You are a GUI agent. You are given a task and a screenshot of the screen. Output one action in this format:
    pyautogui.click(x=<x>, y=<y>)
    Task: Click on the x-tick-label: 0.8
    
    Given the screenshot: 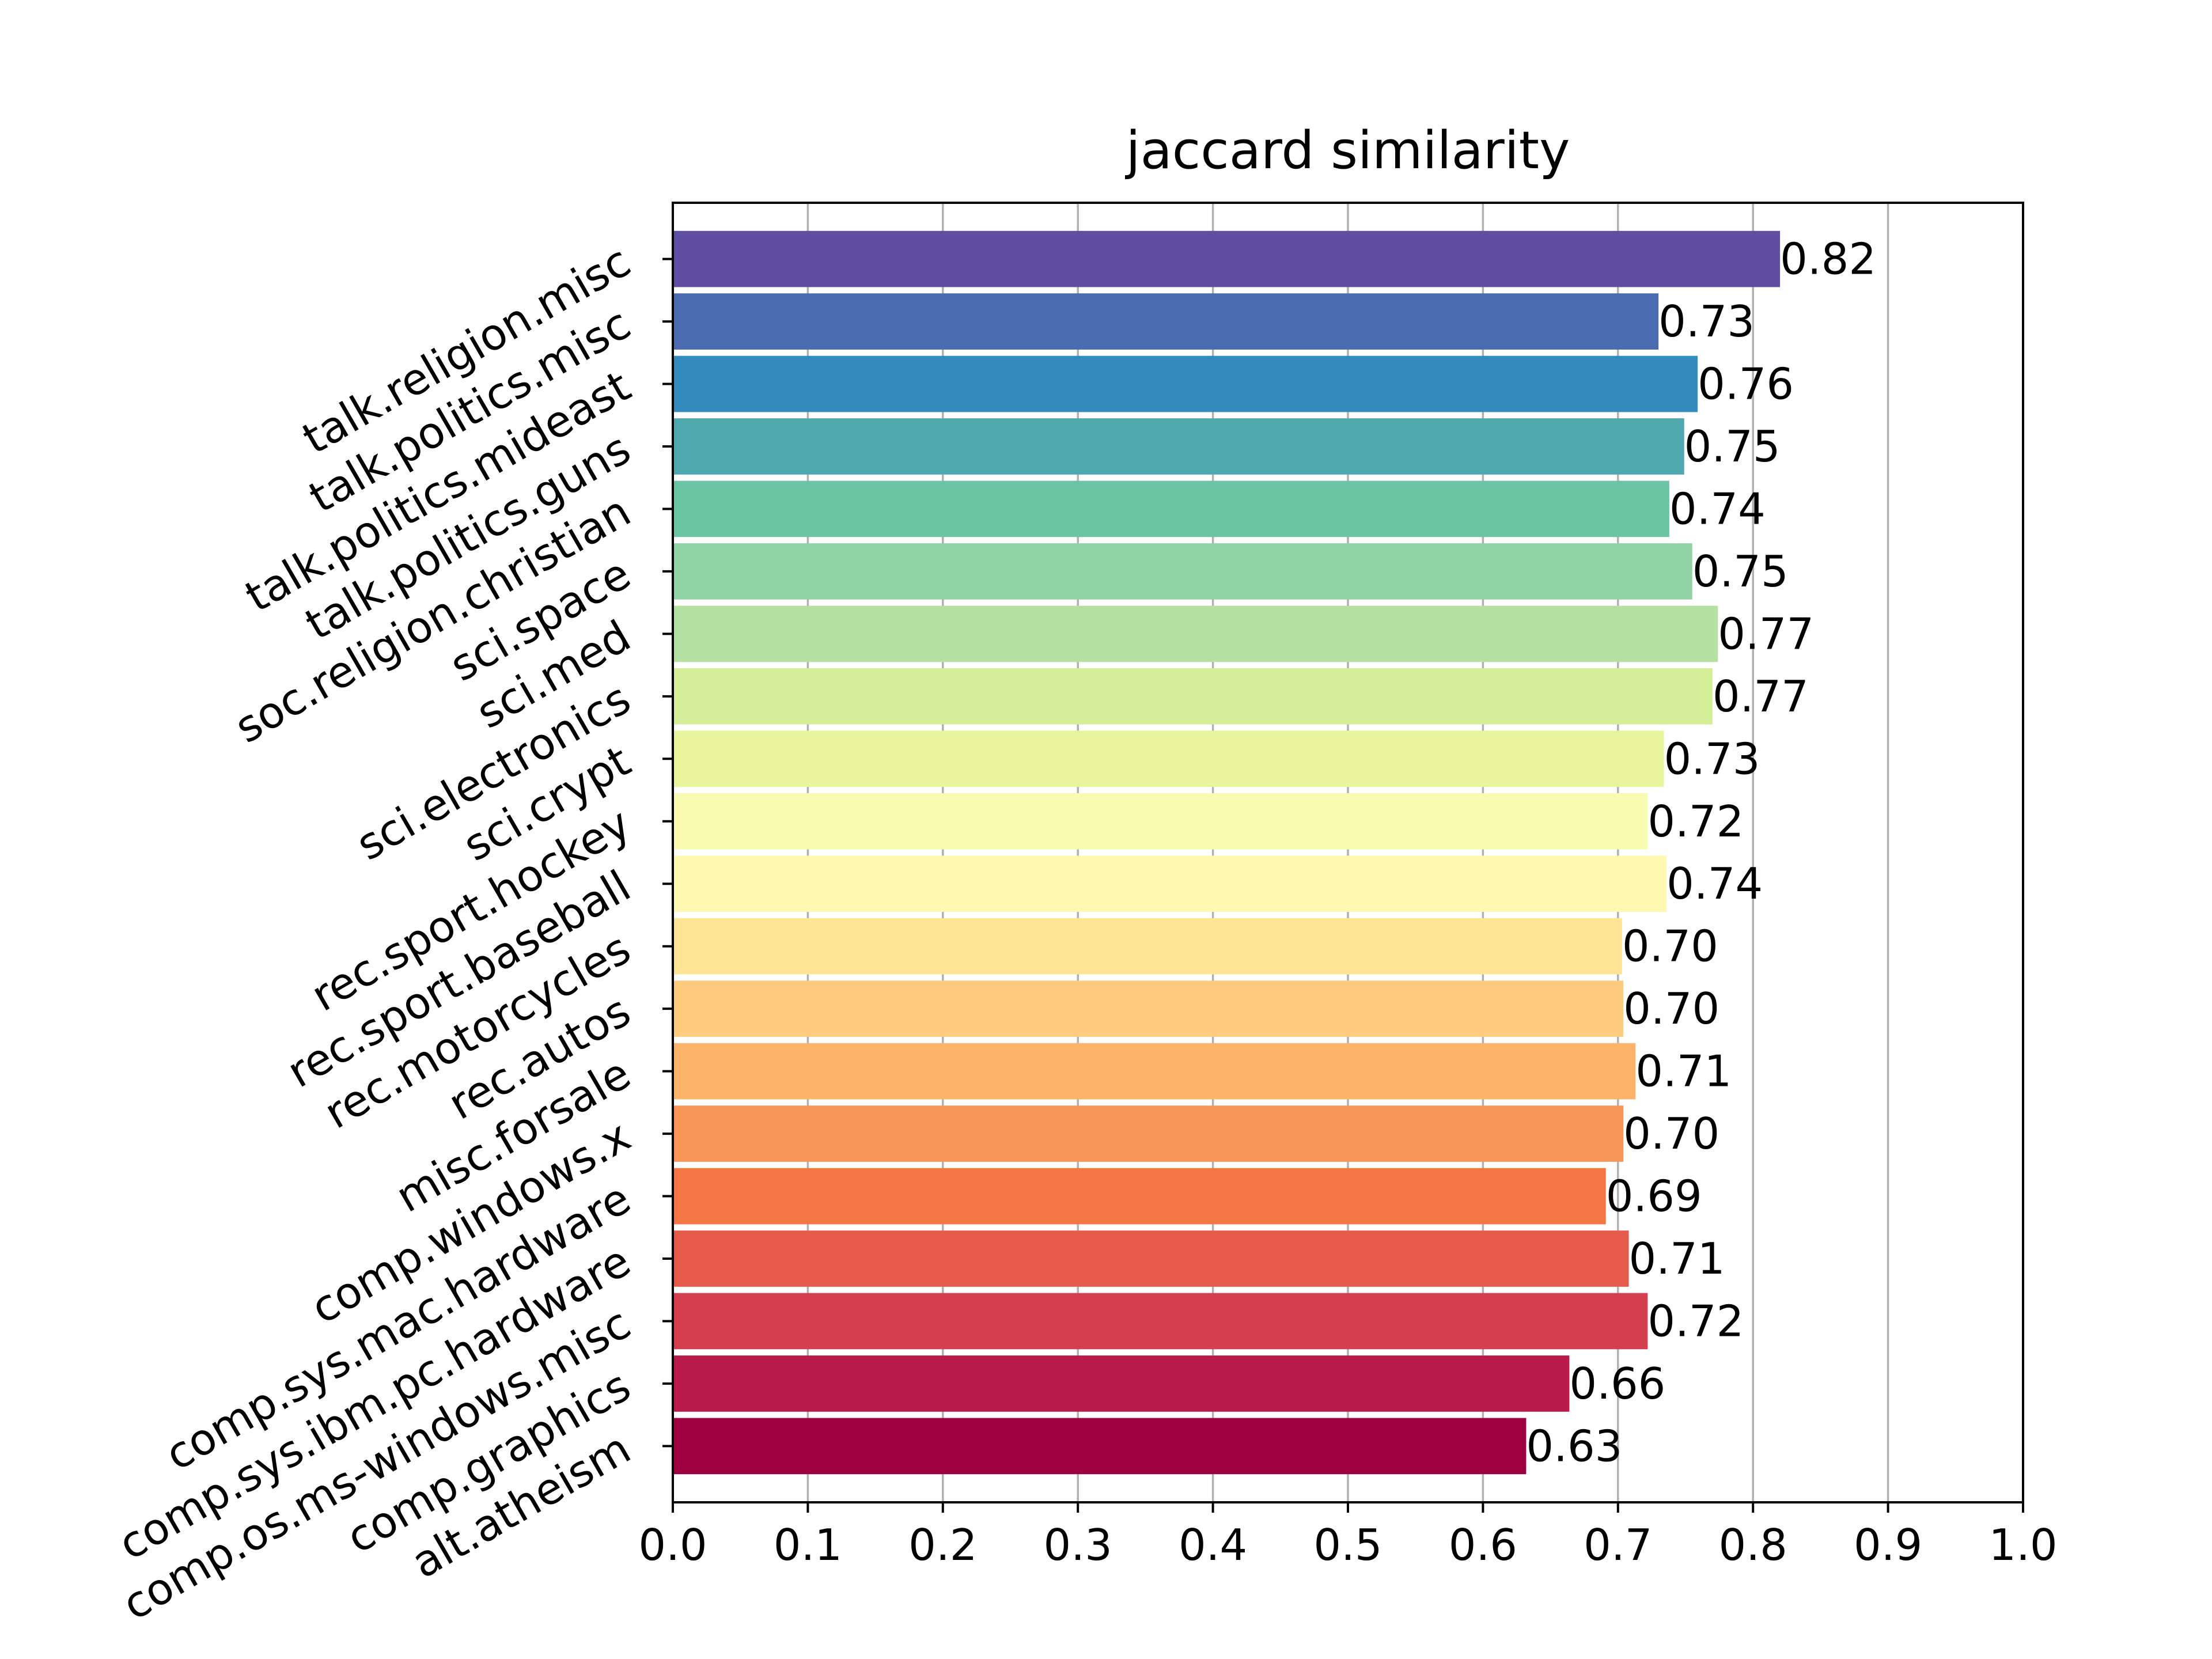 What is the action you would take?
    pyautogui.click(x=1753, y=1545)
    